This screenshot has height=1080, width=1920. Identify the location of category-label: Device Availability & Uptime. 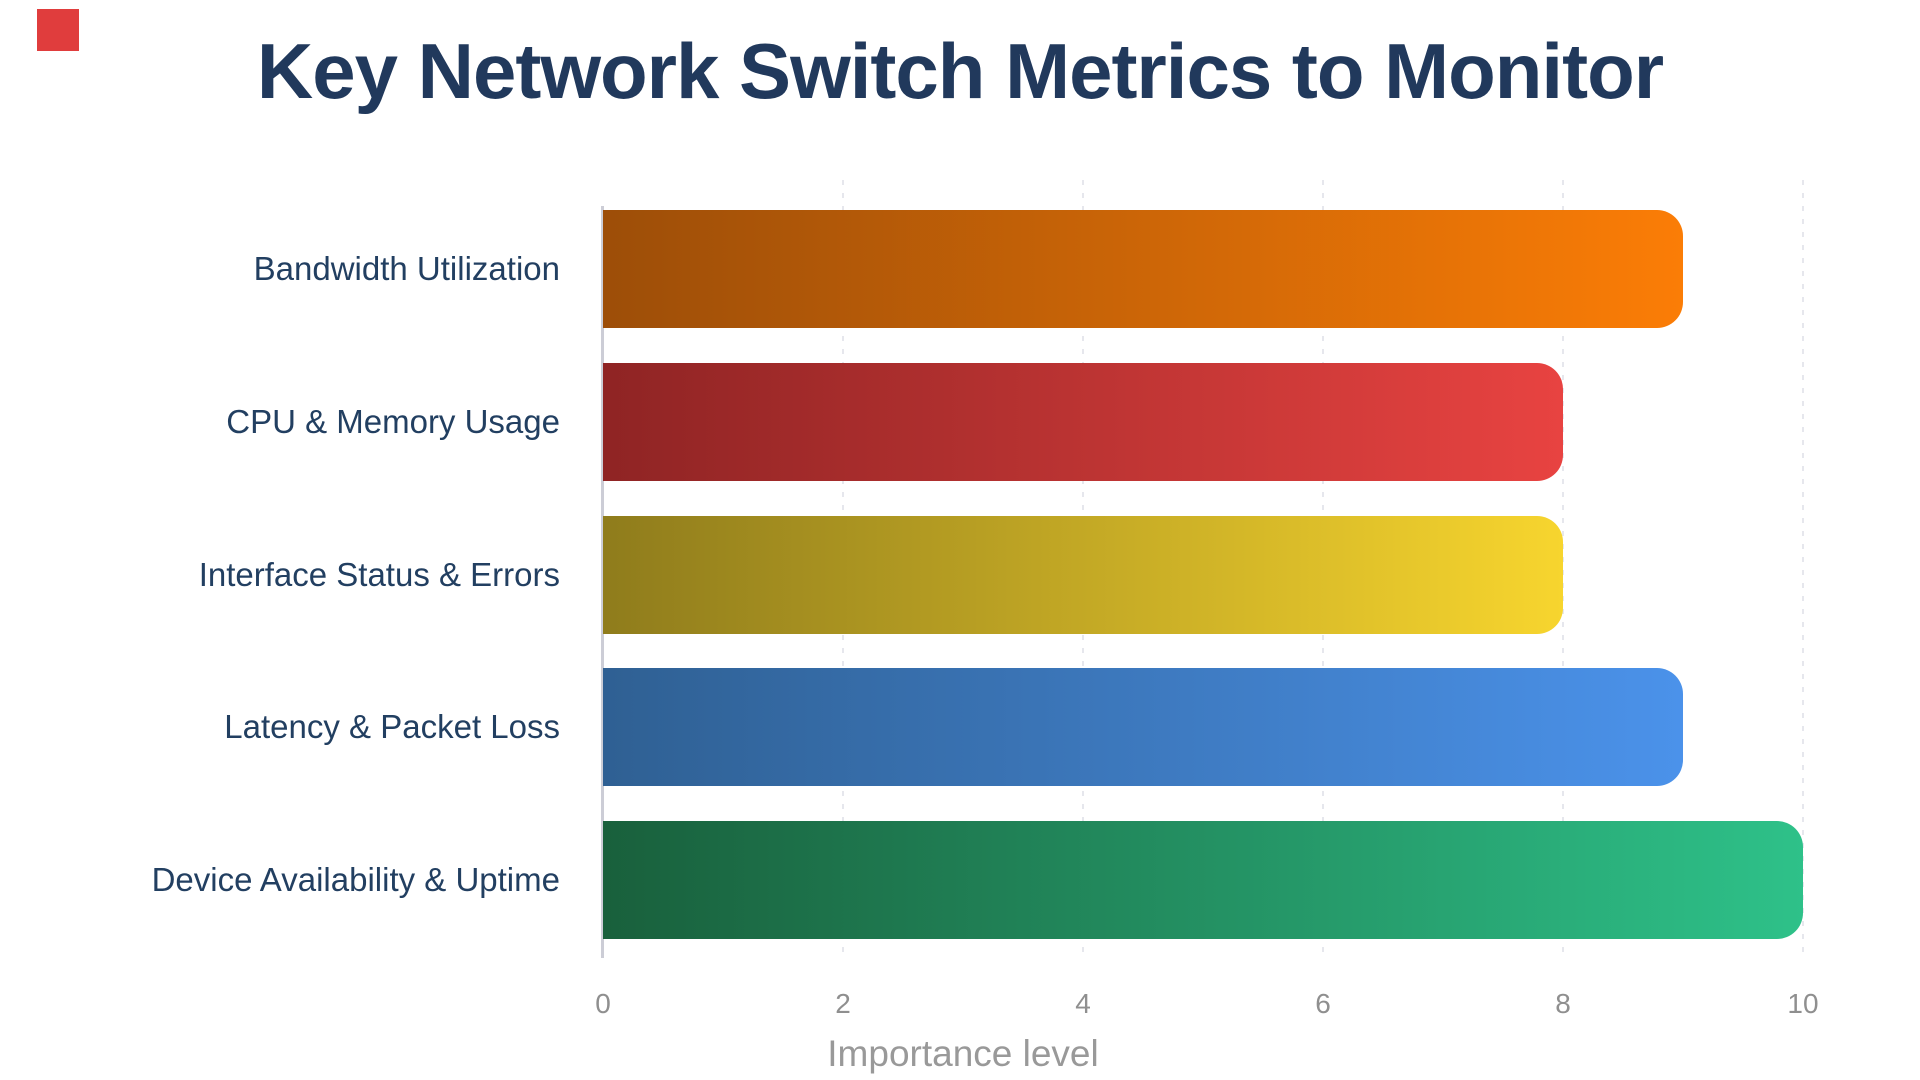
(355, 879).